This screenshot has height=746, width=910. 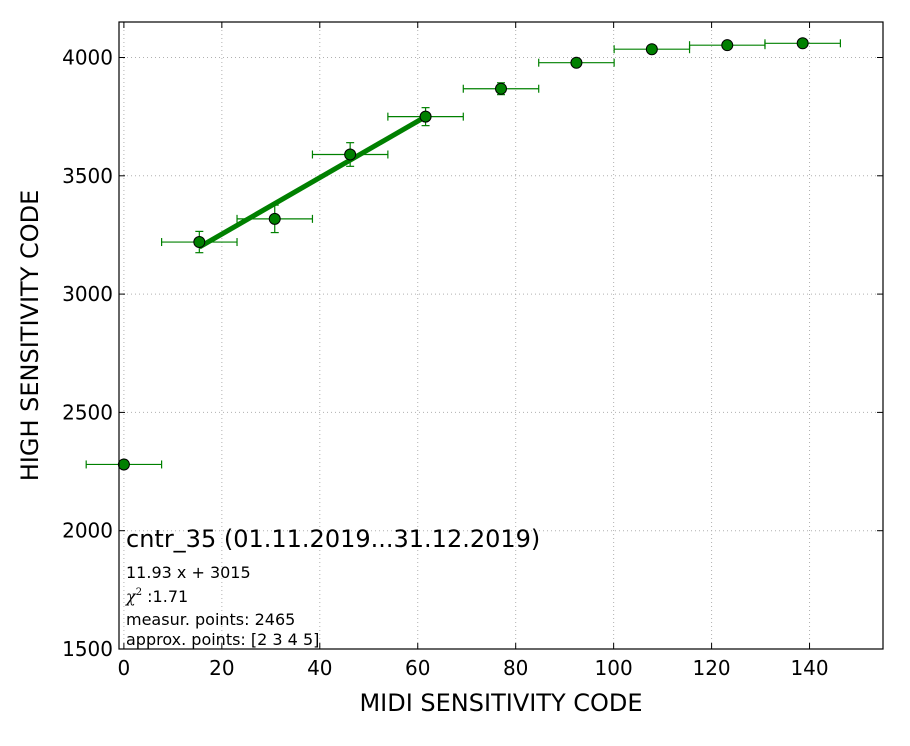 What do you see at coordinates (87, 649) in the screenshot?
I see `y-tick-label: 1500` at bounding box center [87, 649].